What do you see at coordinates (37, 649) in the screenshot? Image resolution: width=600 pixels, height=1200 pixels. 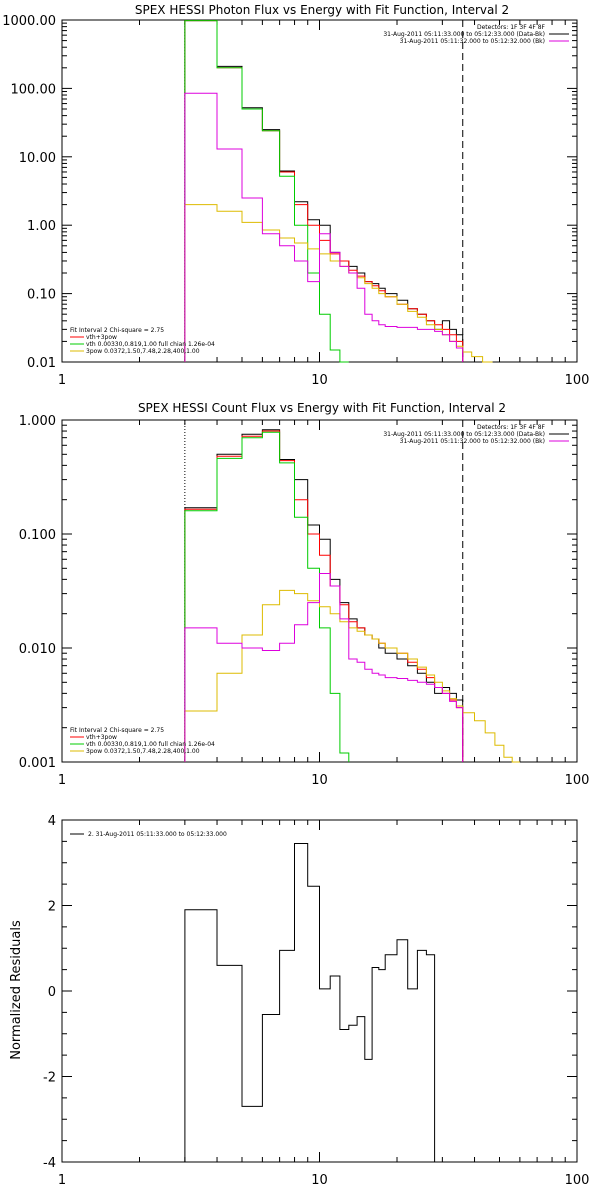 I see `y-tick-label: 0.010` at bounding box center [37, 649].